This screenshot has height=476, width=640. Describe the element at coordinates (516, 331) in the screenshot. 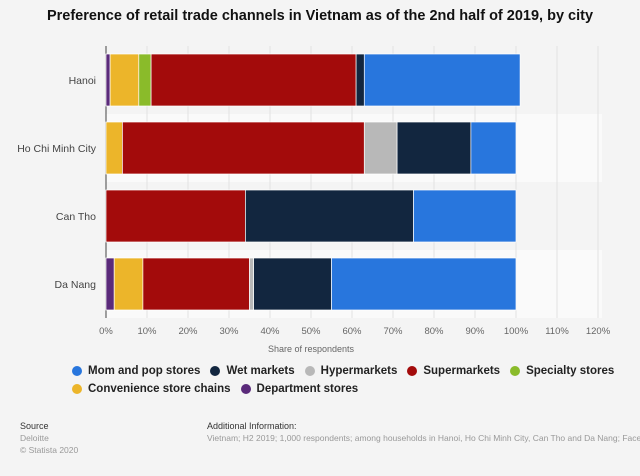

I see `x-tick-label: 100%` at that location.